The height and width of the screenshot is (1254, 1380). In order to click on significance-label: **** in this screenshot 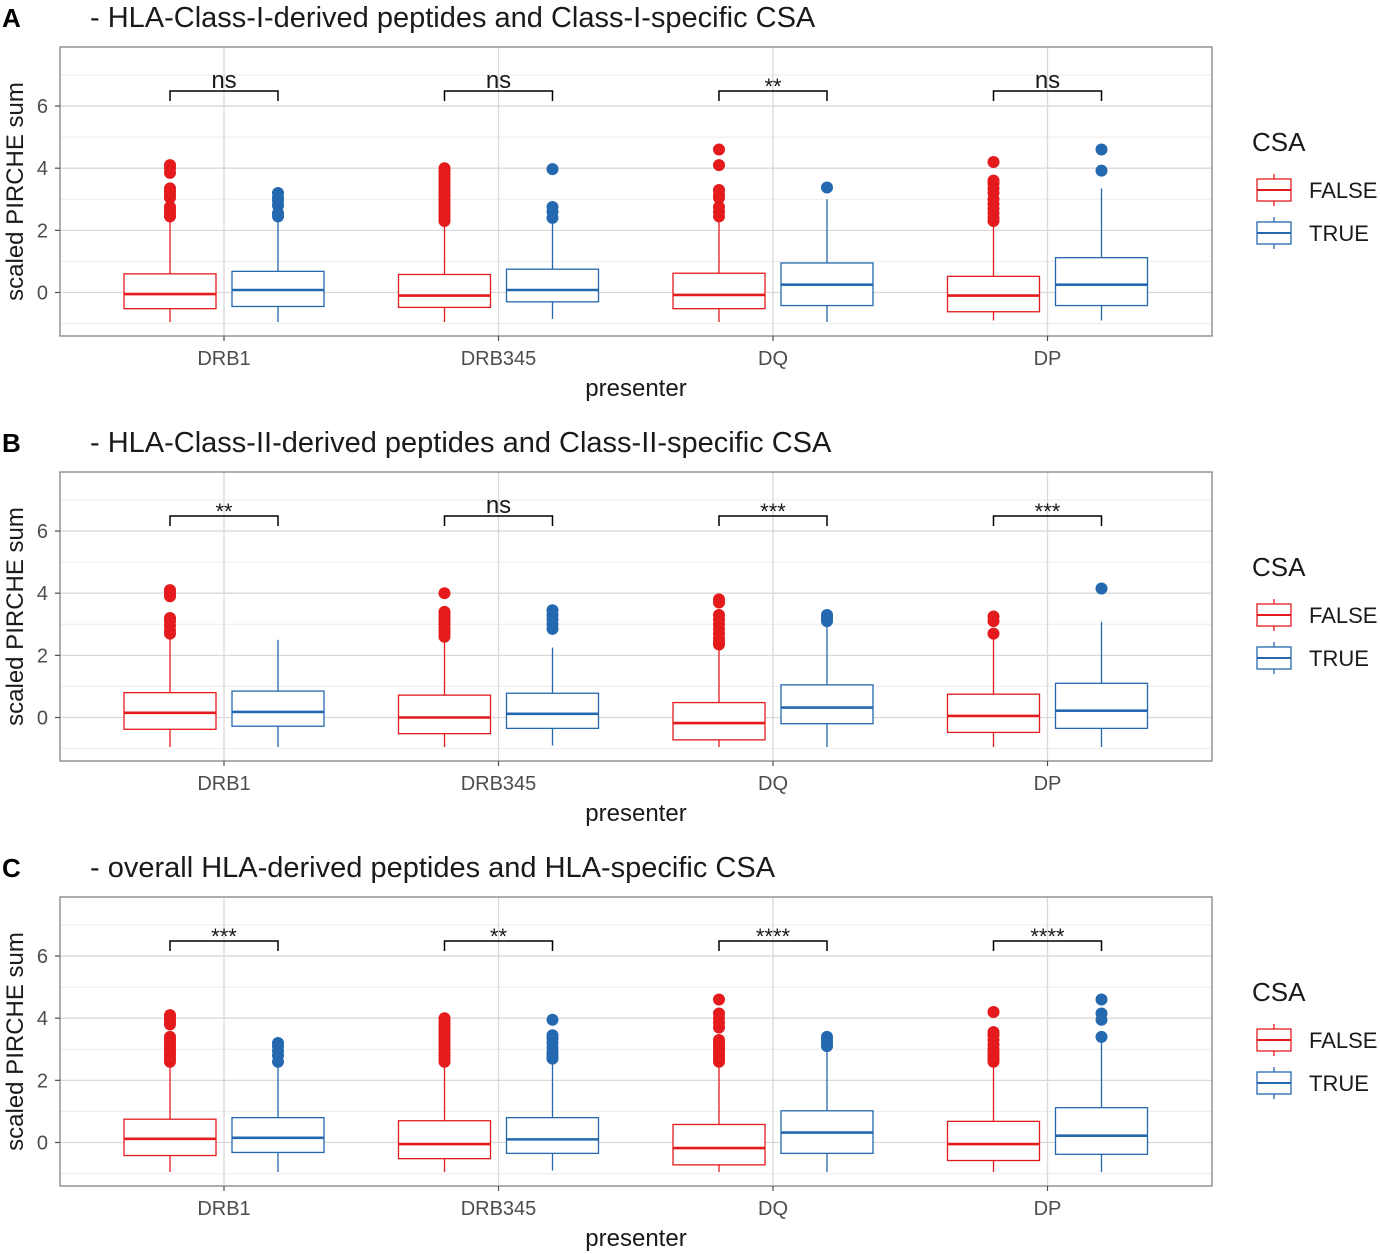, I will do `click(1047, 936)`.